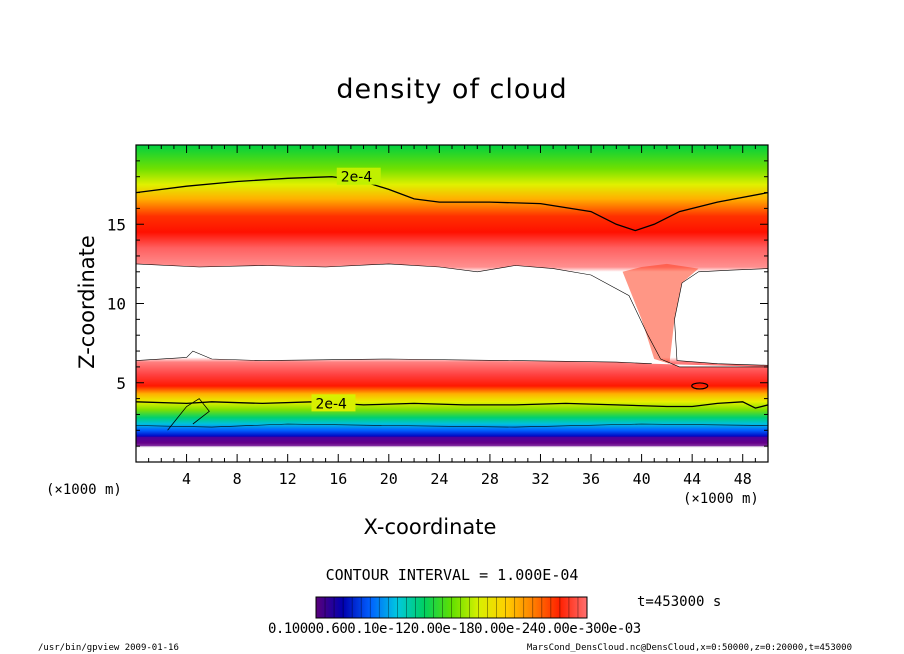  I want to click on x-tick-label: 48, so click(743, 479).